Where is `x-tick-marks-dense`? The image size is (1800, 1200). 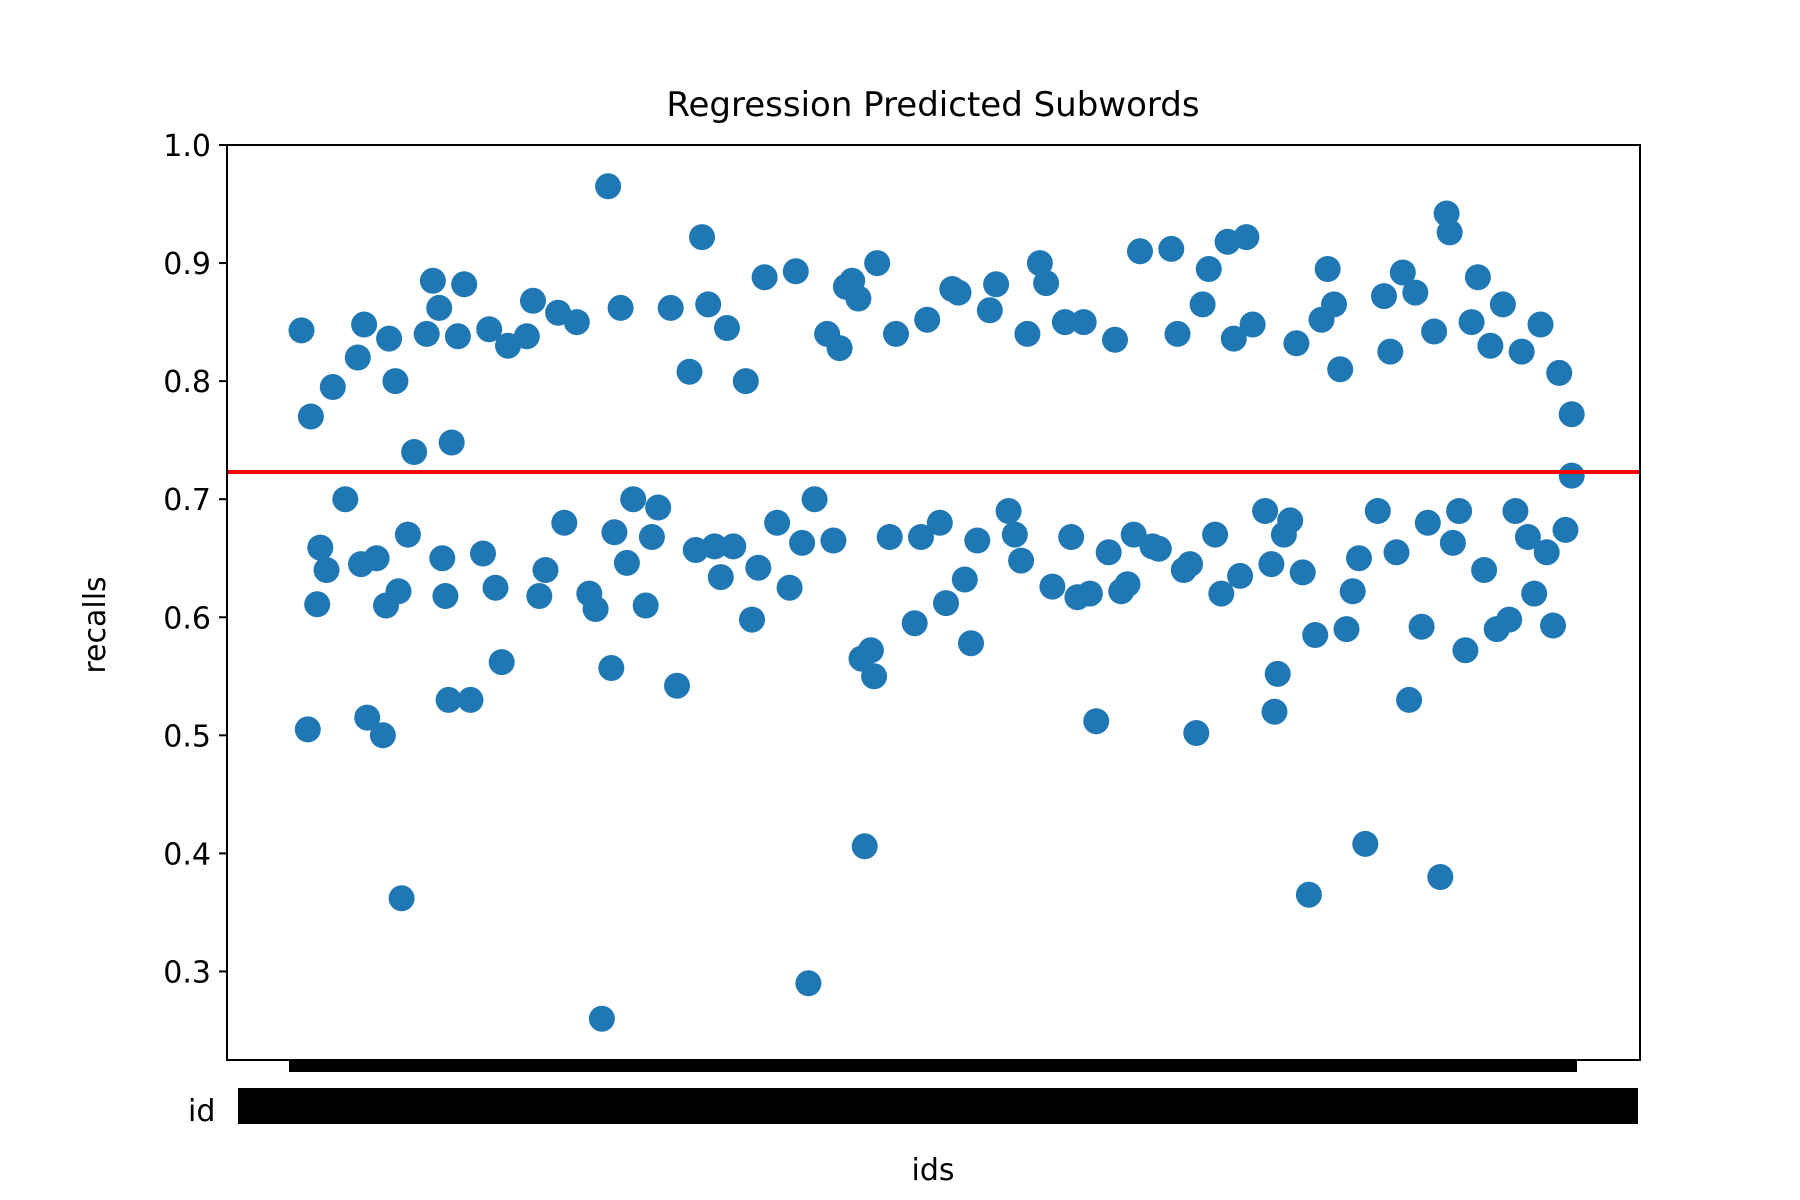 x-tick-marks-dense is located at coordinates (933, 1066).